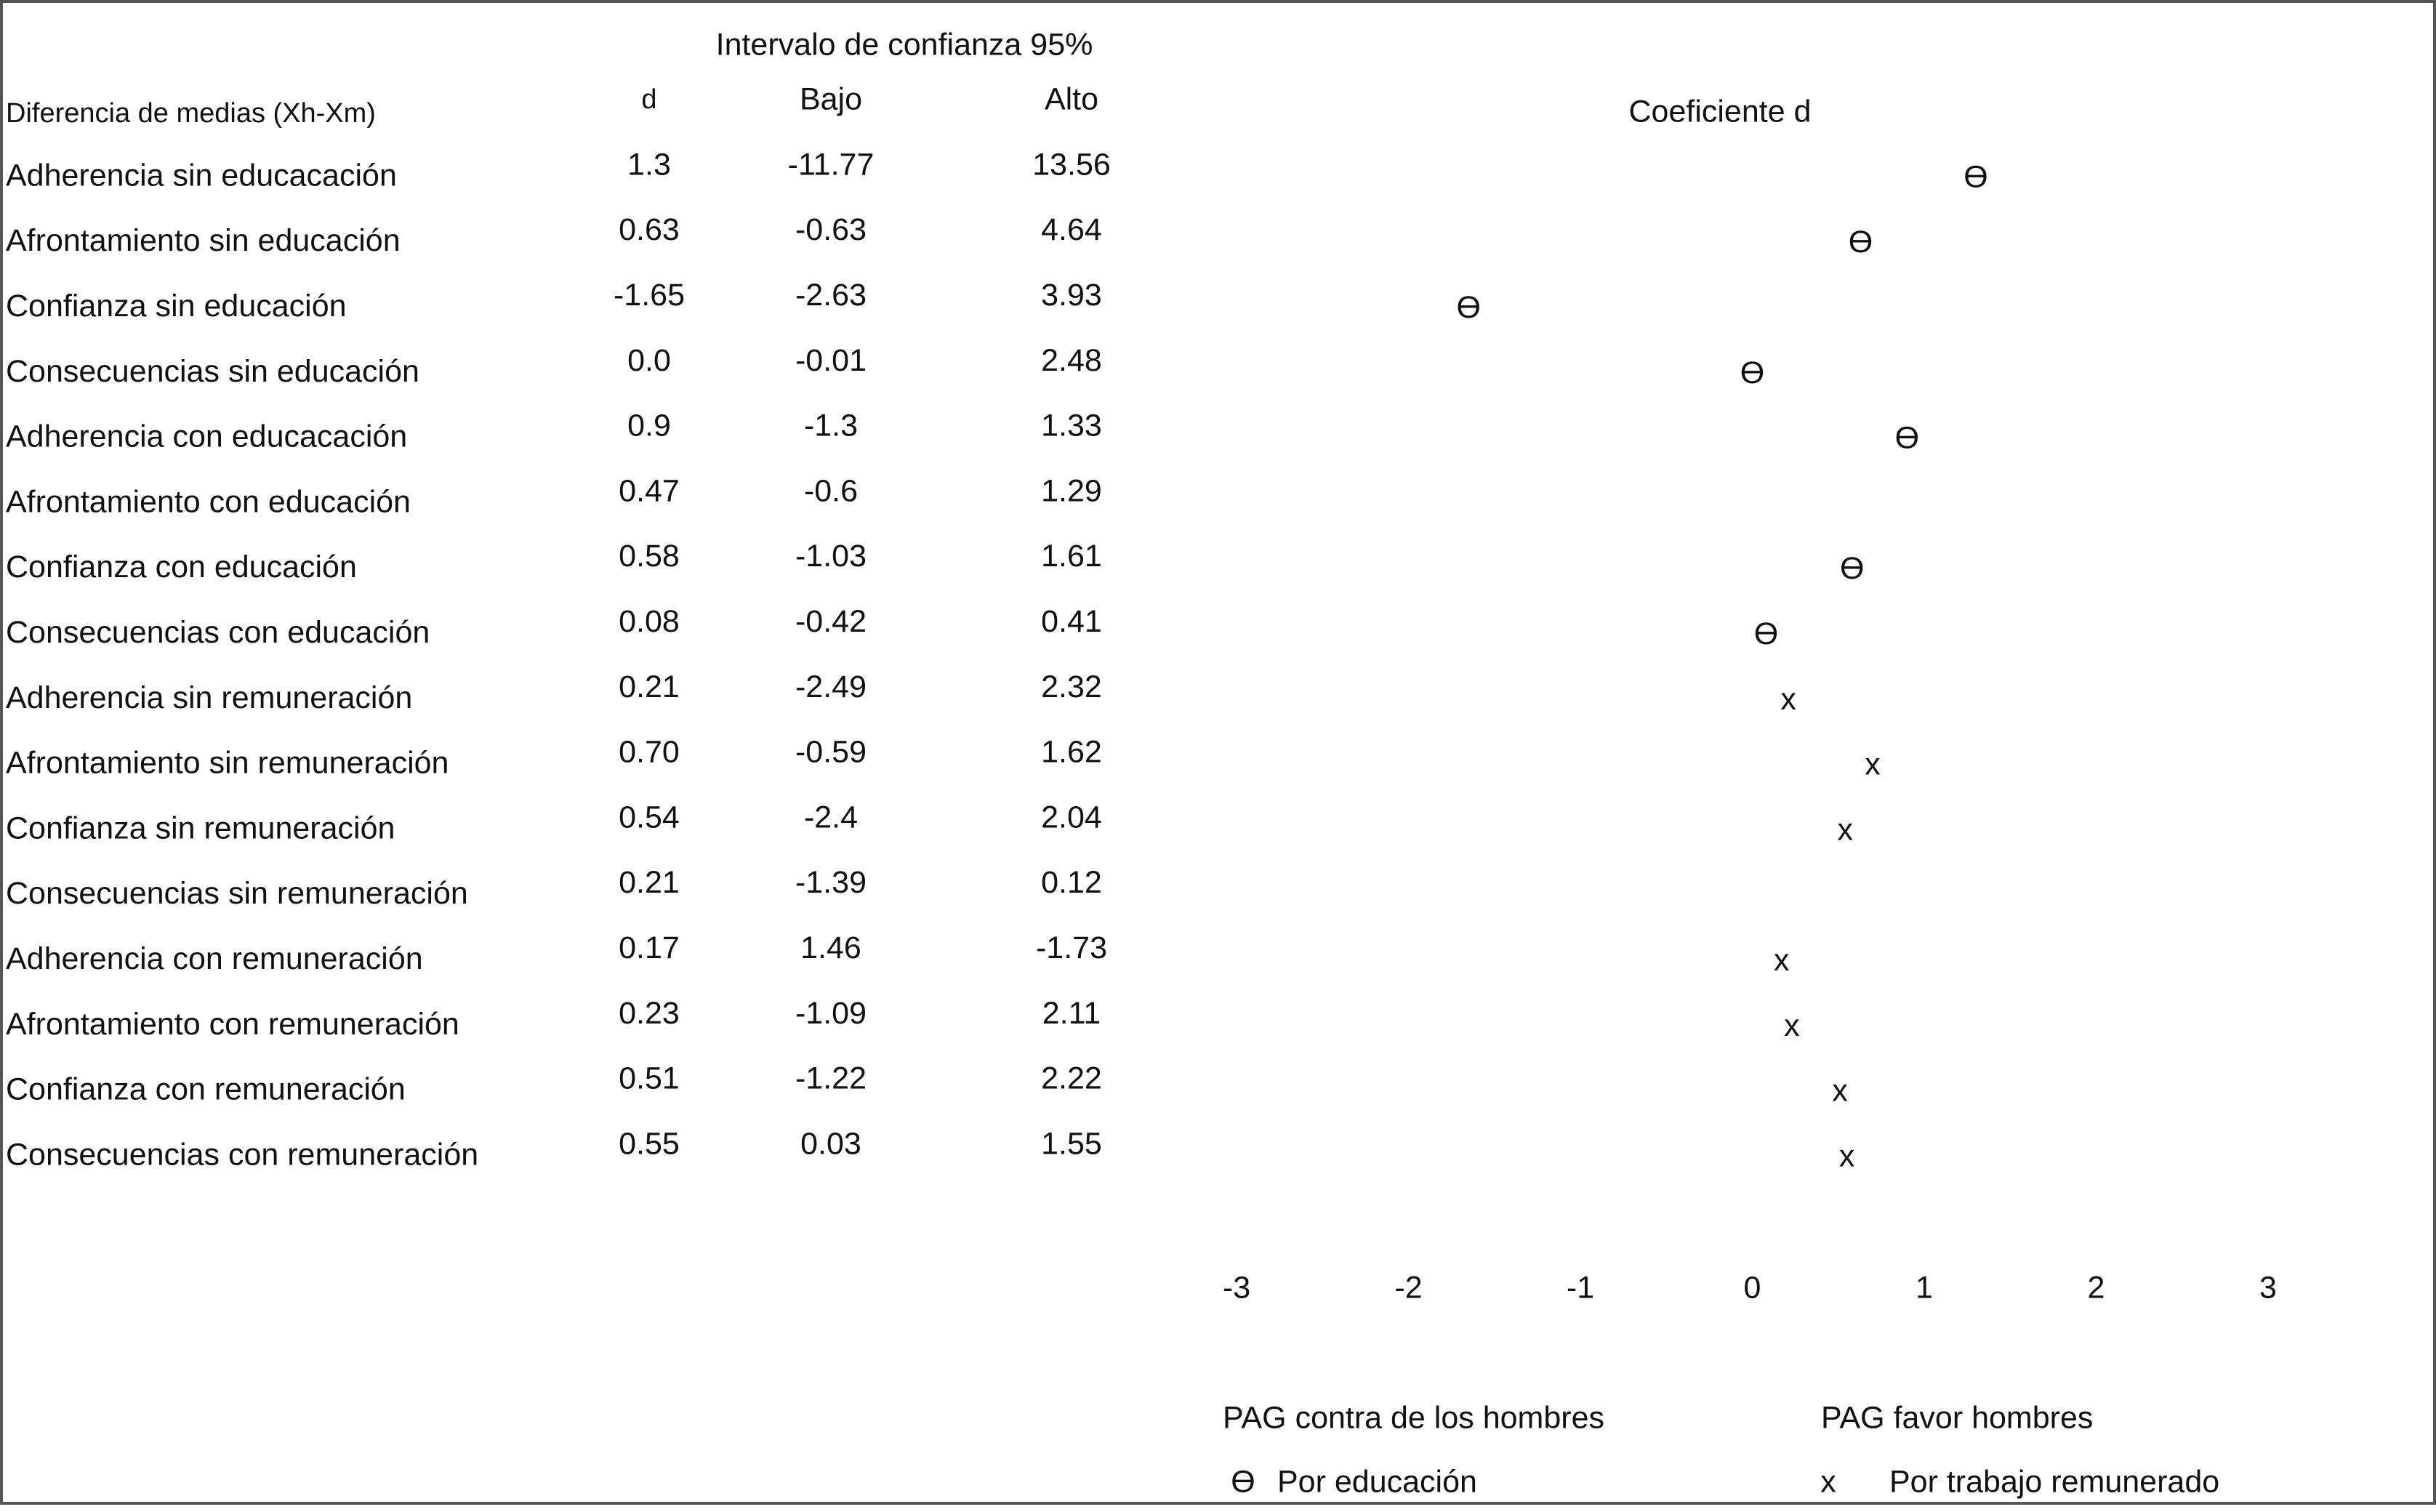 The width and height of the screenshot is (2436, 1512). Describe the element at coordinates (1071, 947) in the screenshot. I see `cell-value: -1.73` at that location.